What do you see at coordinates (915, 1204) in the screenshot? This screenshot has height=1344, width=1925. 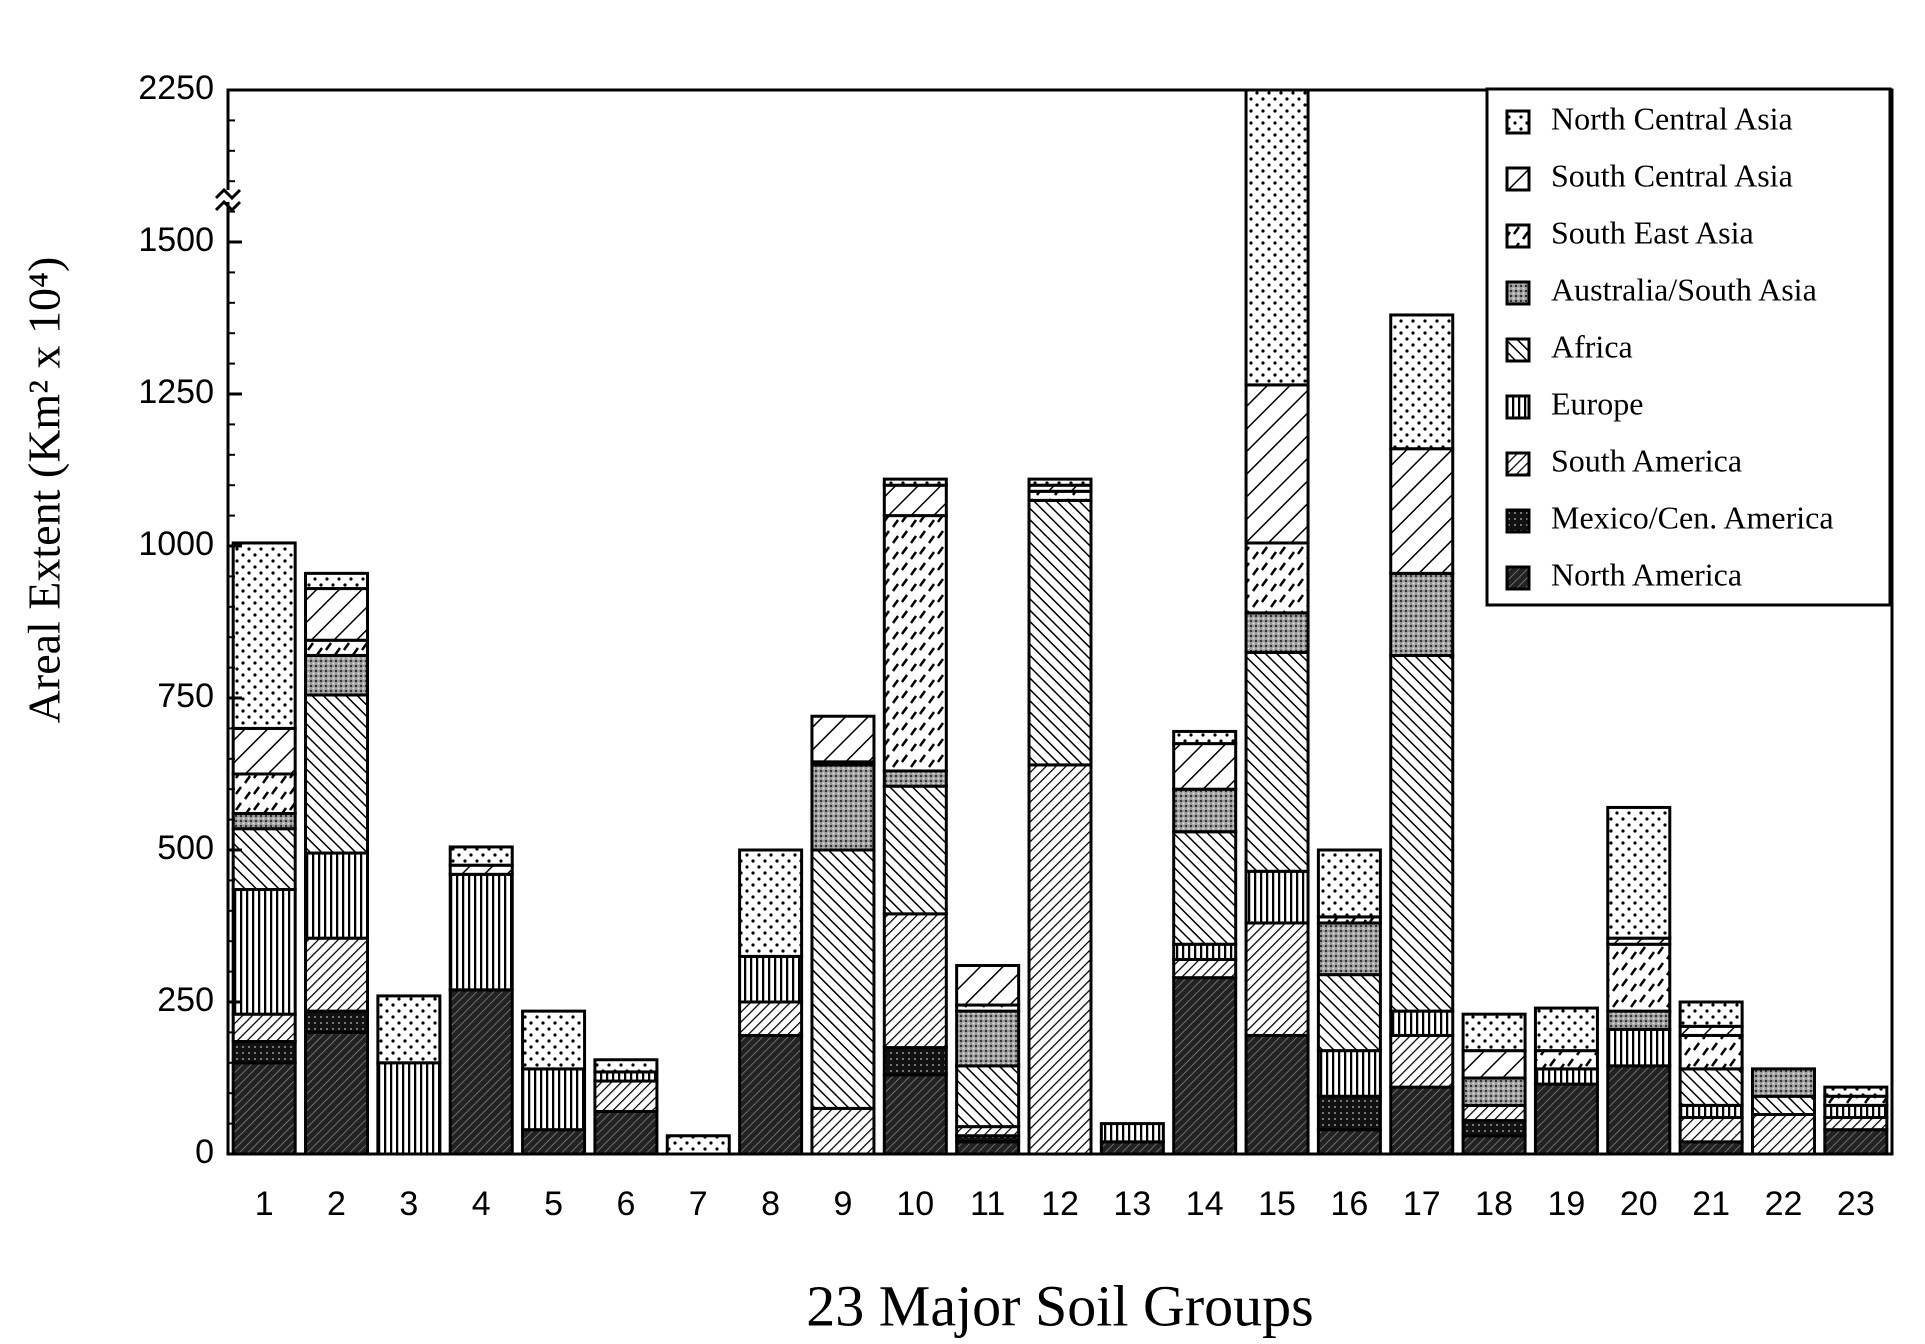 I see `x-tick-label: 10` at bounding box center [915, 1204].